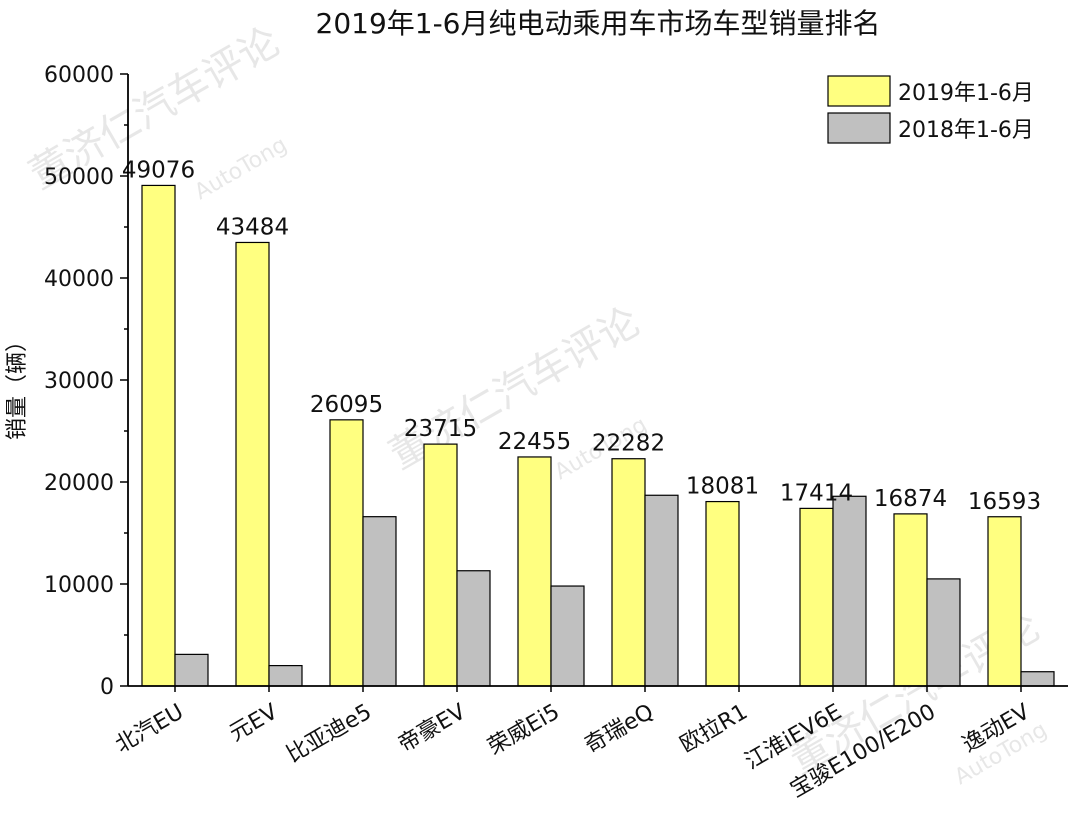  Describe the element at coordinates (816, 493) in the screenshot. I see `data-label: 17414` at that location.